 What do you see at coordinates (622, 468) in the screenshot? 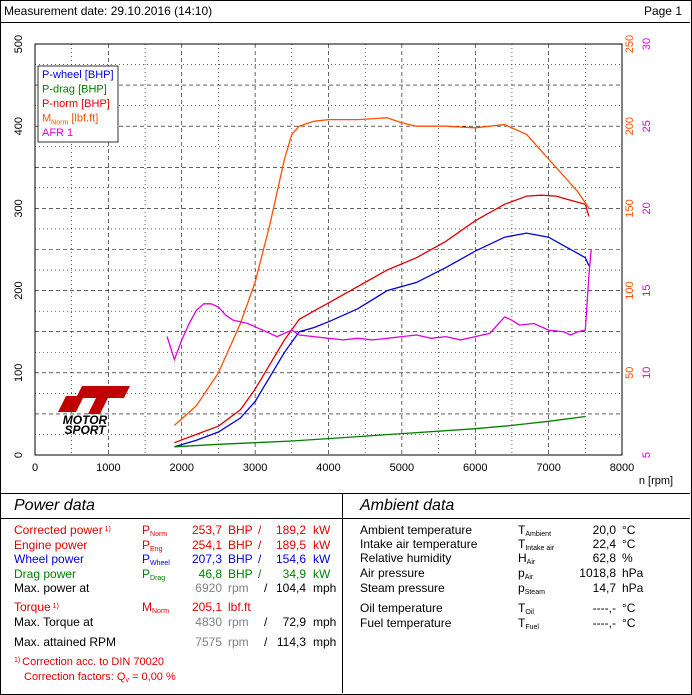
I see `x-tick-label: 8000` at bounding box center [622, 468].